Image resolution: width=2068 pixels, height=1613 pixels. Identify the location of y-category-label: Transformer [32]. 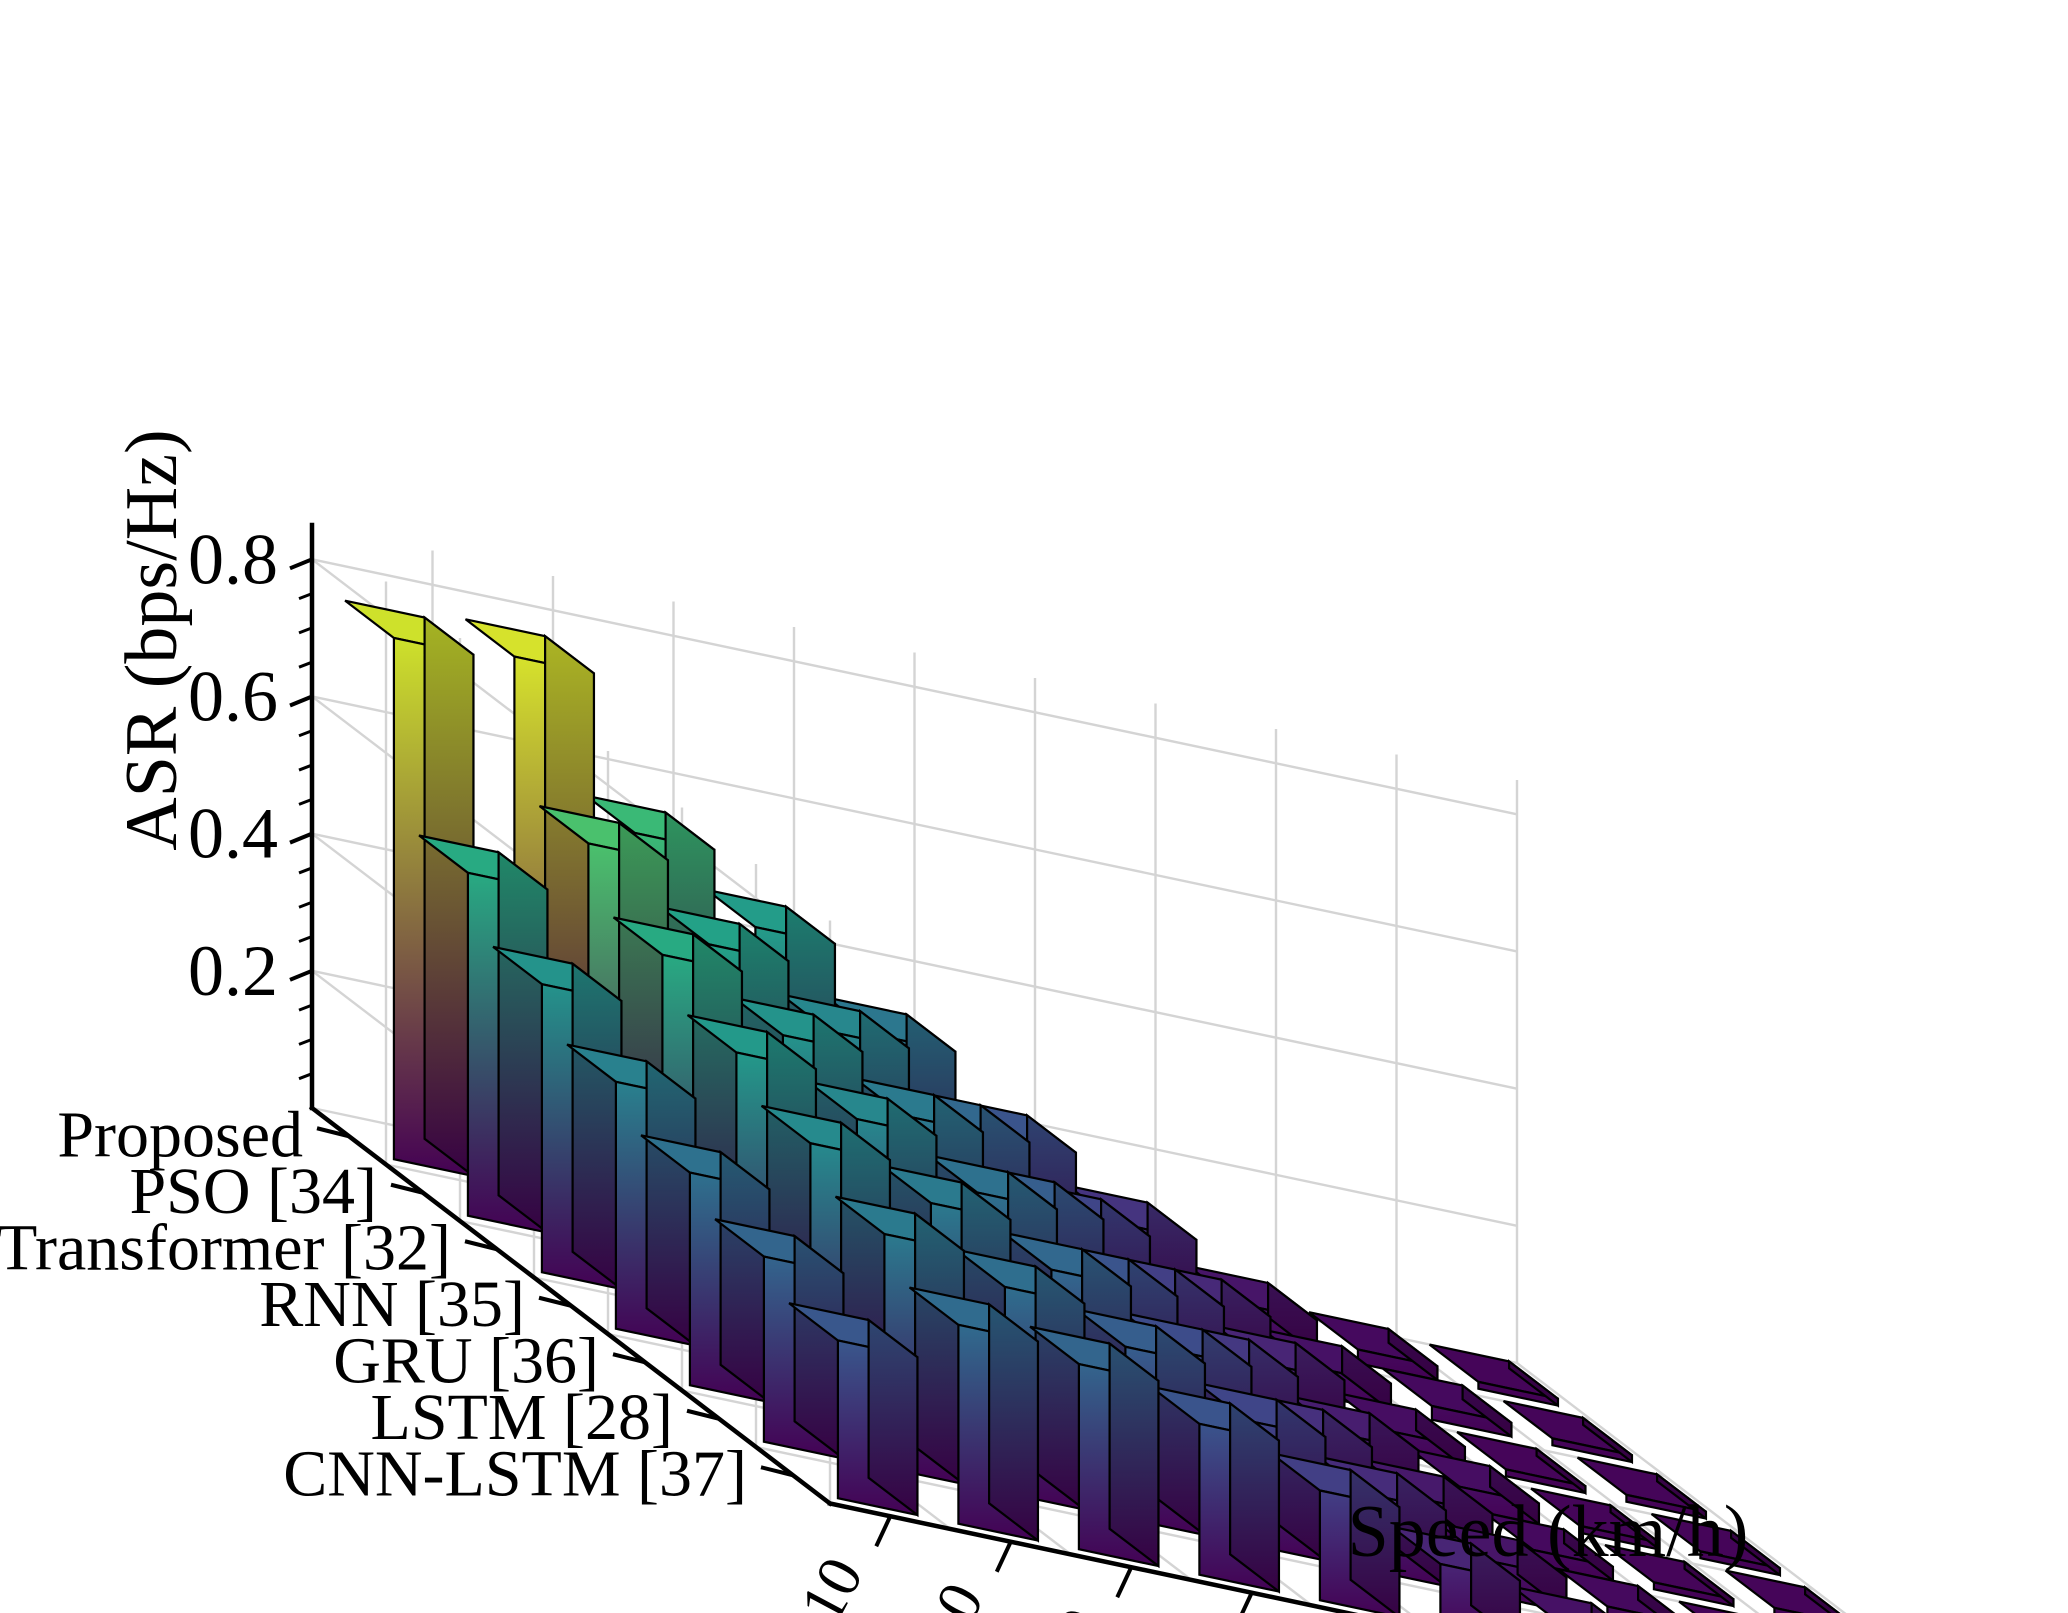
(225, 1247).